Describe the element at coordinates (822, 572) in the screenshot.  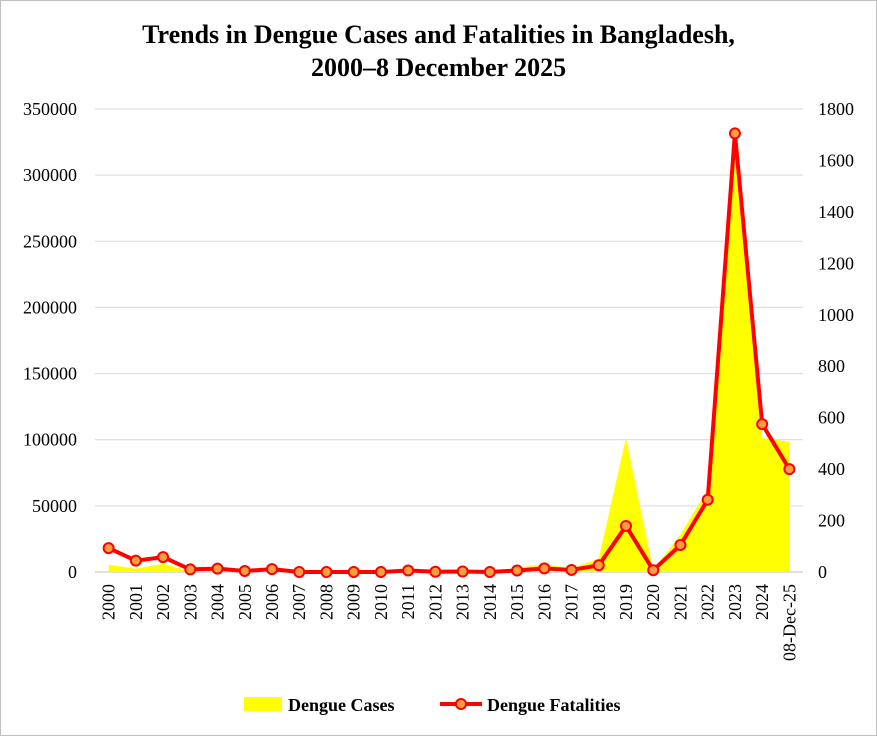
I see `right-tick-label: 0` at that location.